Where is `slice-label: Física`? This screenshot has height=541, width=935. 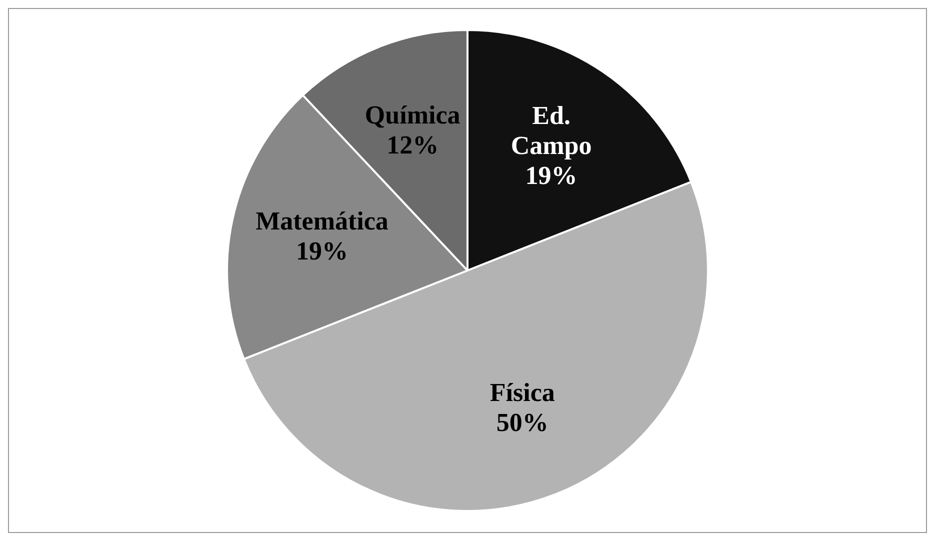 slice-label: Física is located at coordinates (522, 392).